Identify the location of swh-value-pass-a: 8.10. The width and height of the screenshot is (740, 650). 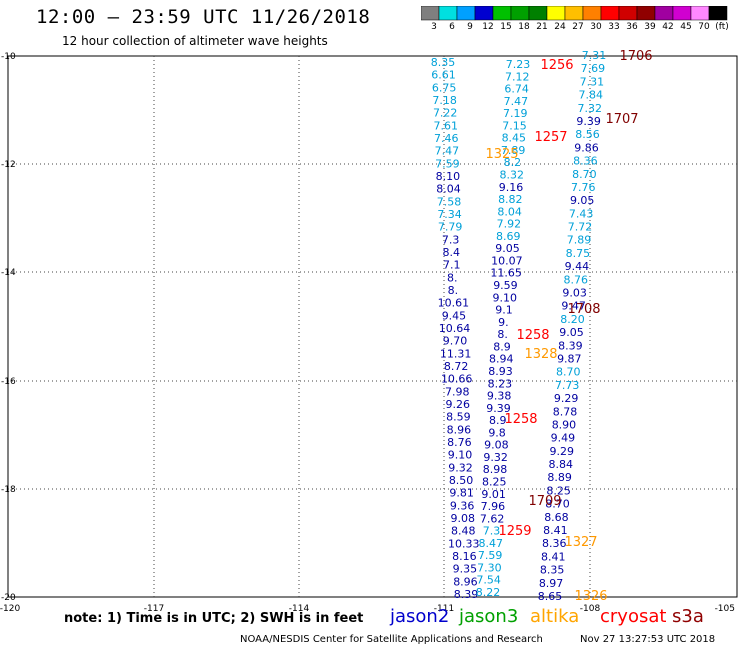
(448, 176).